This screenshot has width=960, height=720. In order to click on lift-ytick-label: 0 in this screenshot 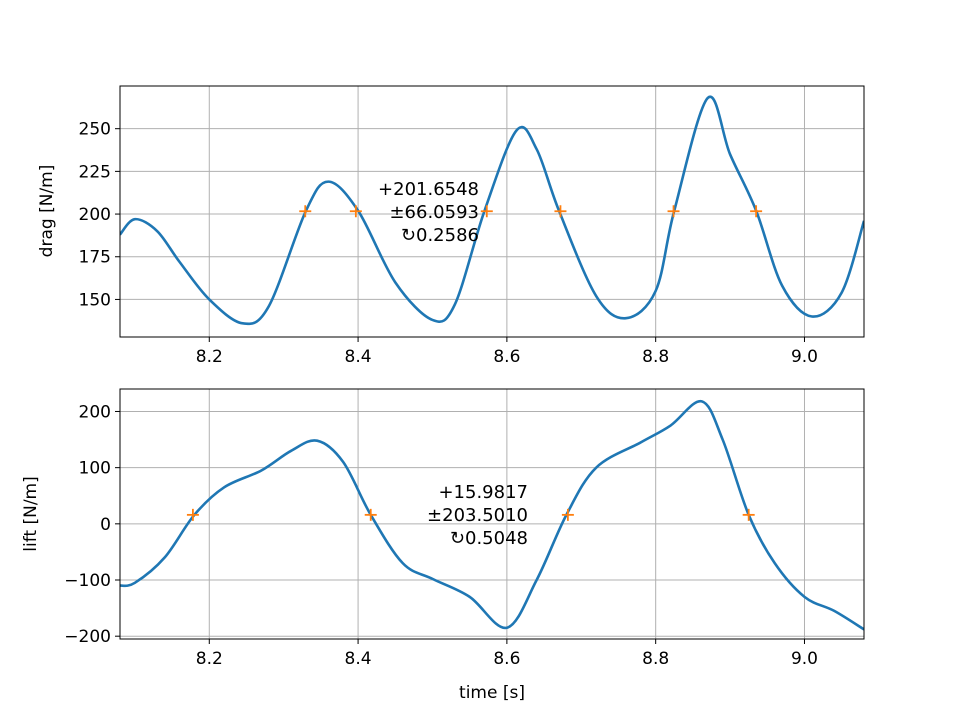, I will do `click(105, 525)`.